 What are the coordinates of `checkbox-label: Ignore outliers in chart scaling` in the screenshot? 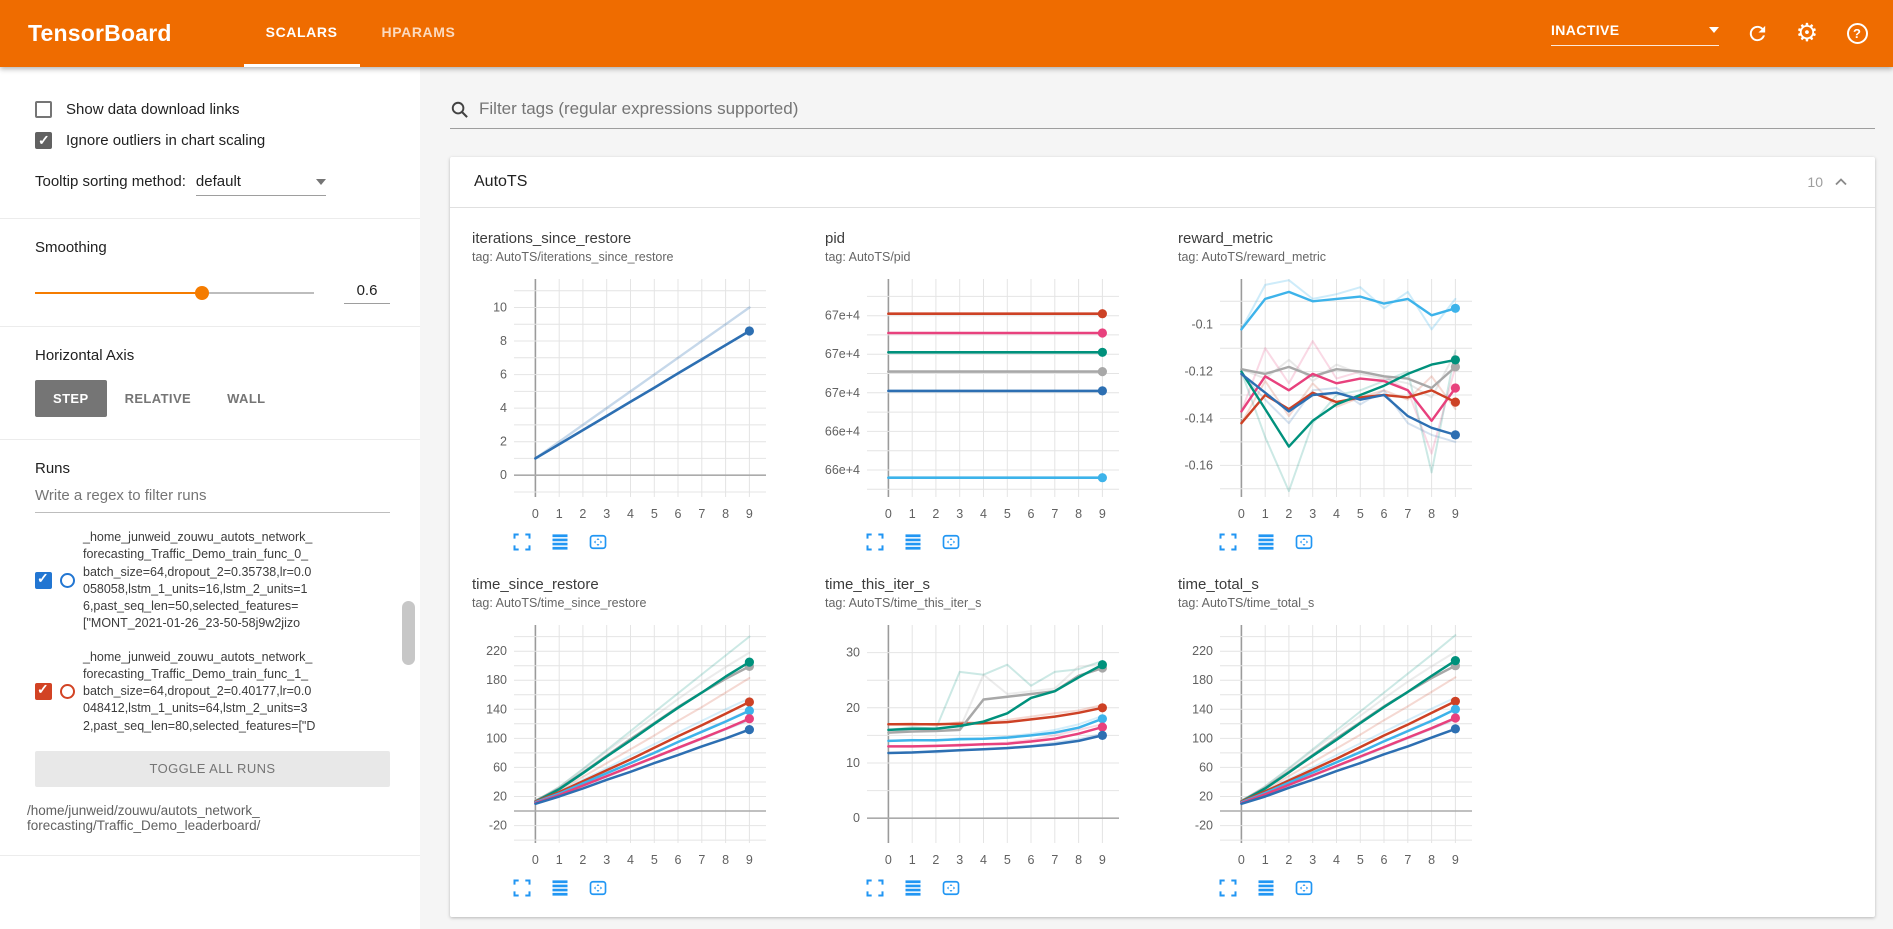 It's located at (166, 140).